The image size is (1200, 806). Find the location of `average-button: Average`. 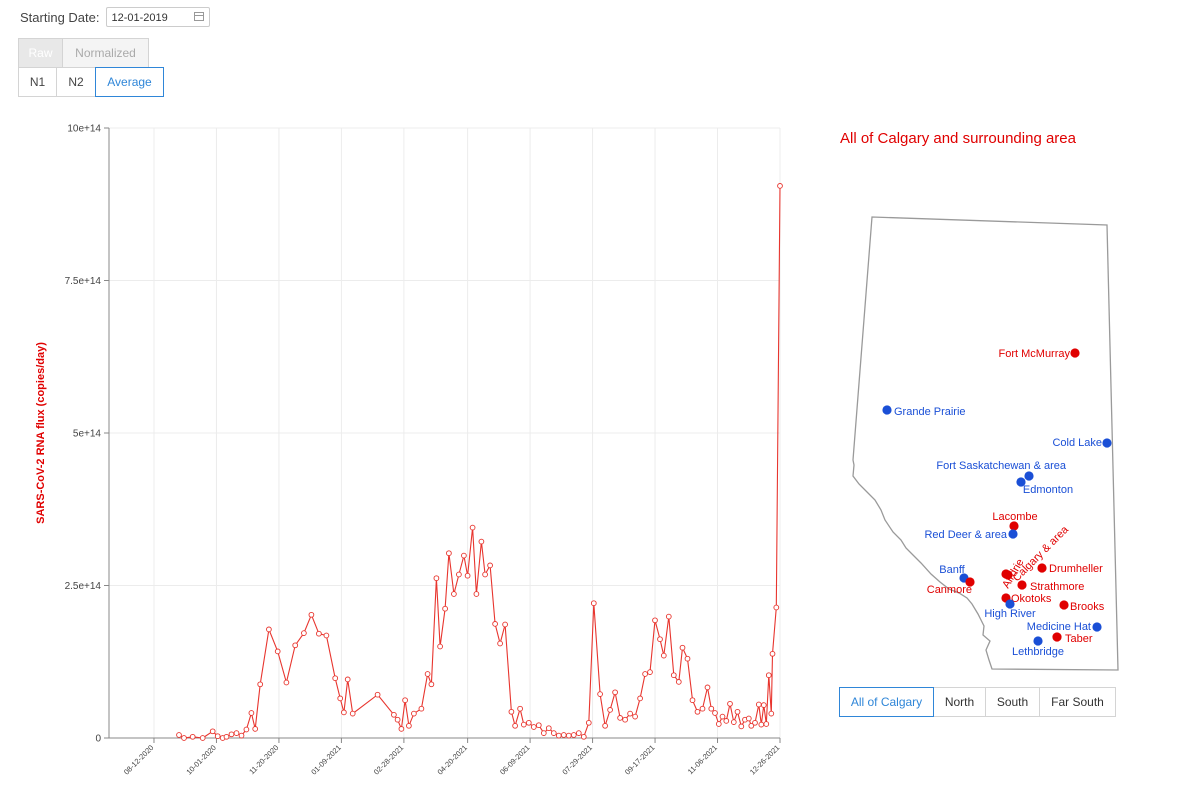

average-button: Average is located at coordinates (129, 82).